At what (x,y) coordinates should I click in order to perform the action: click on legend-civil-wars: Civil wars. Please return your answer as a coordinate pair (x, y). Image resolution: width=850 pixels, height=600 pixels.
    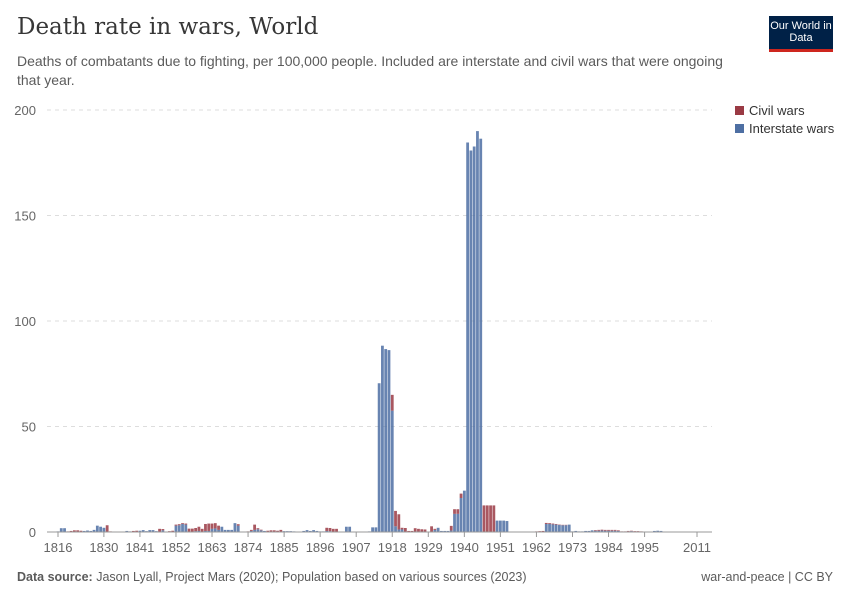
    Looking at the image, I should click on (770, 110).